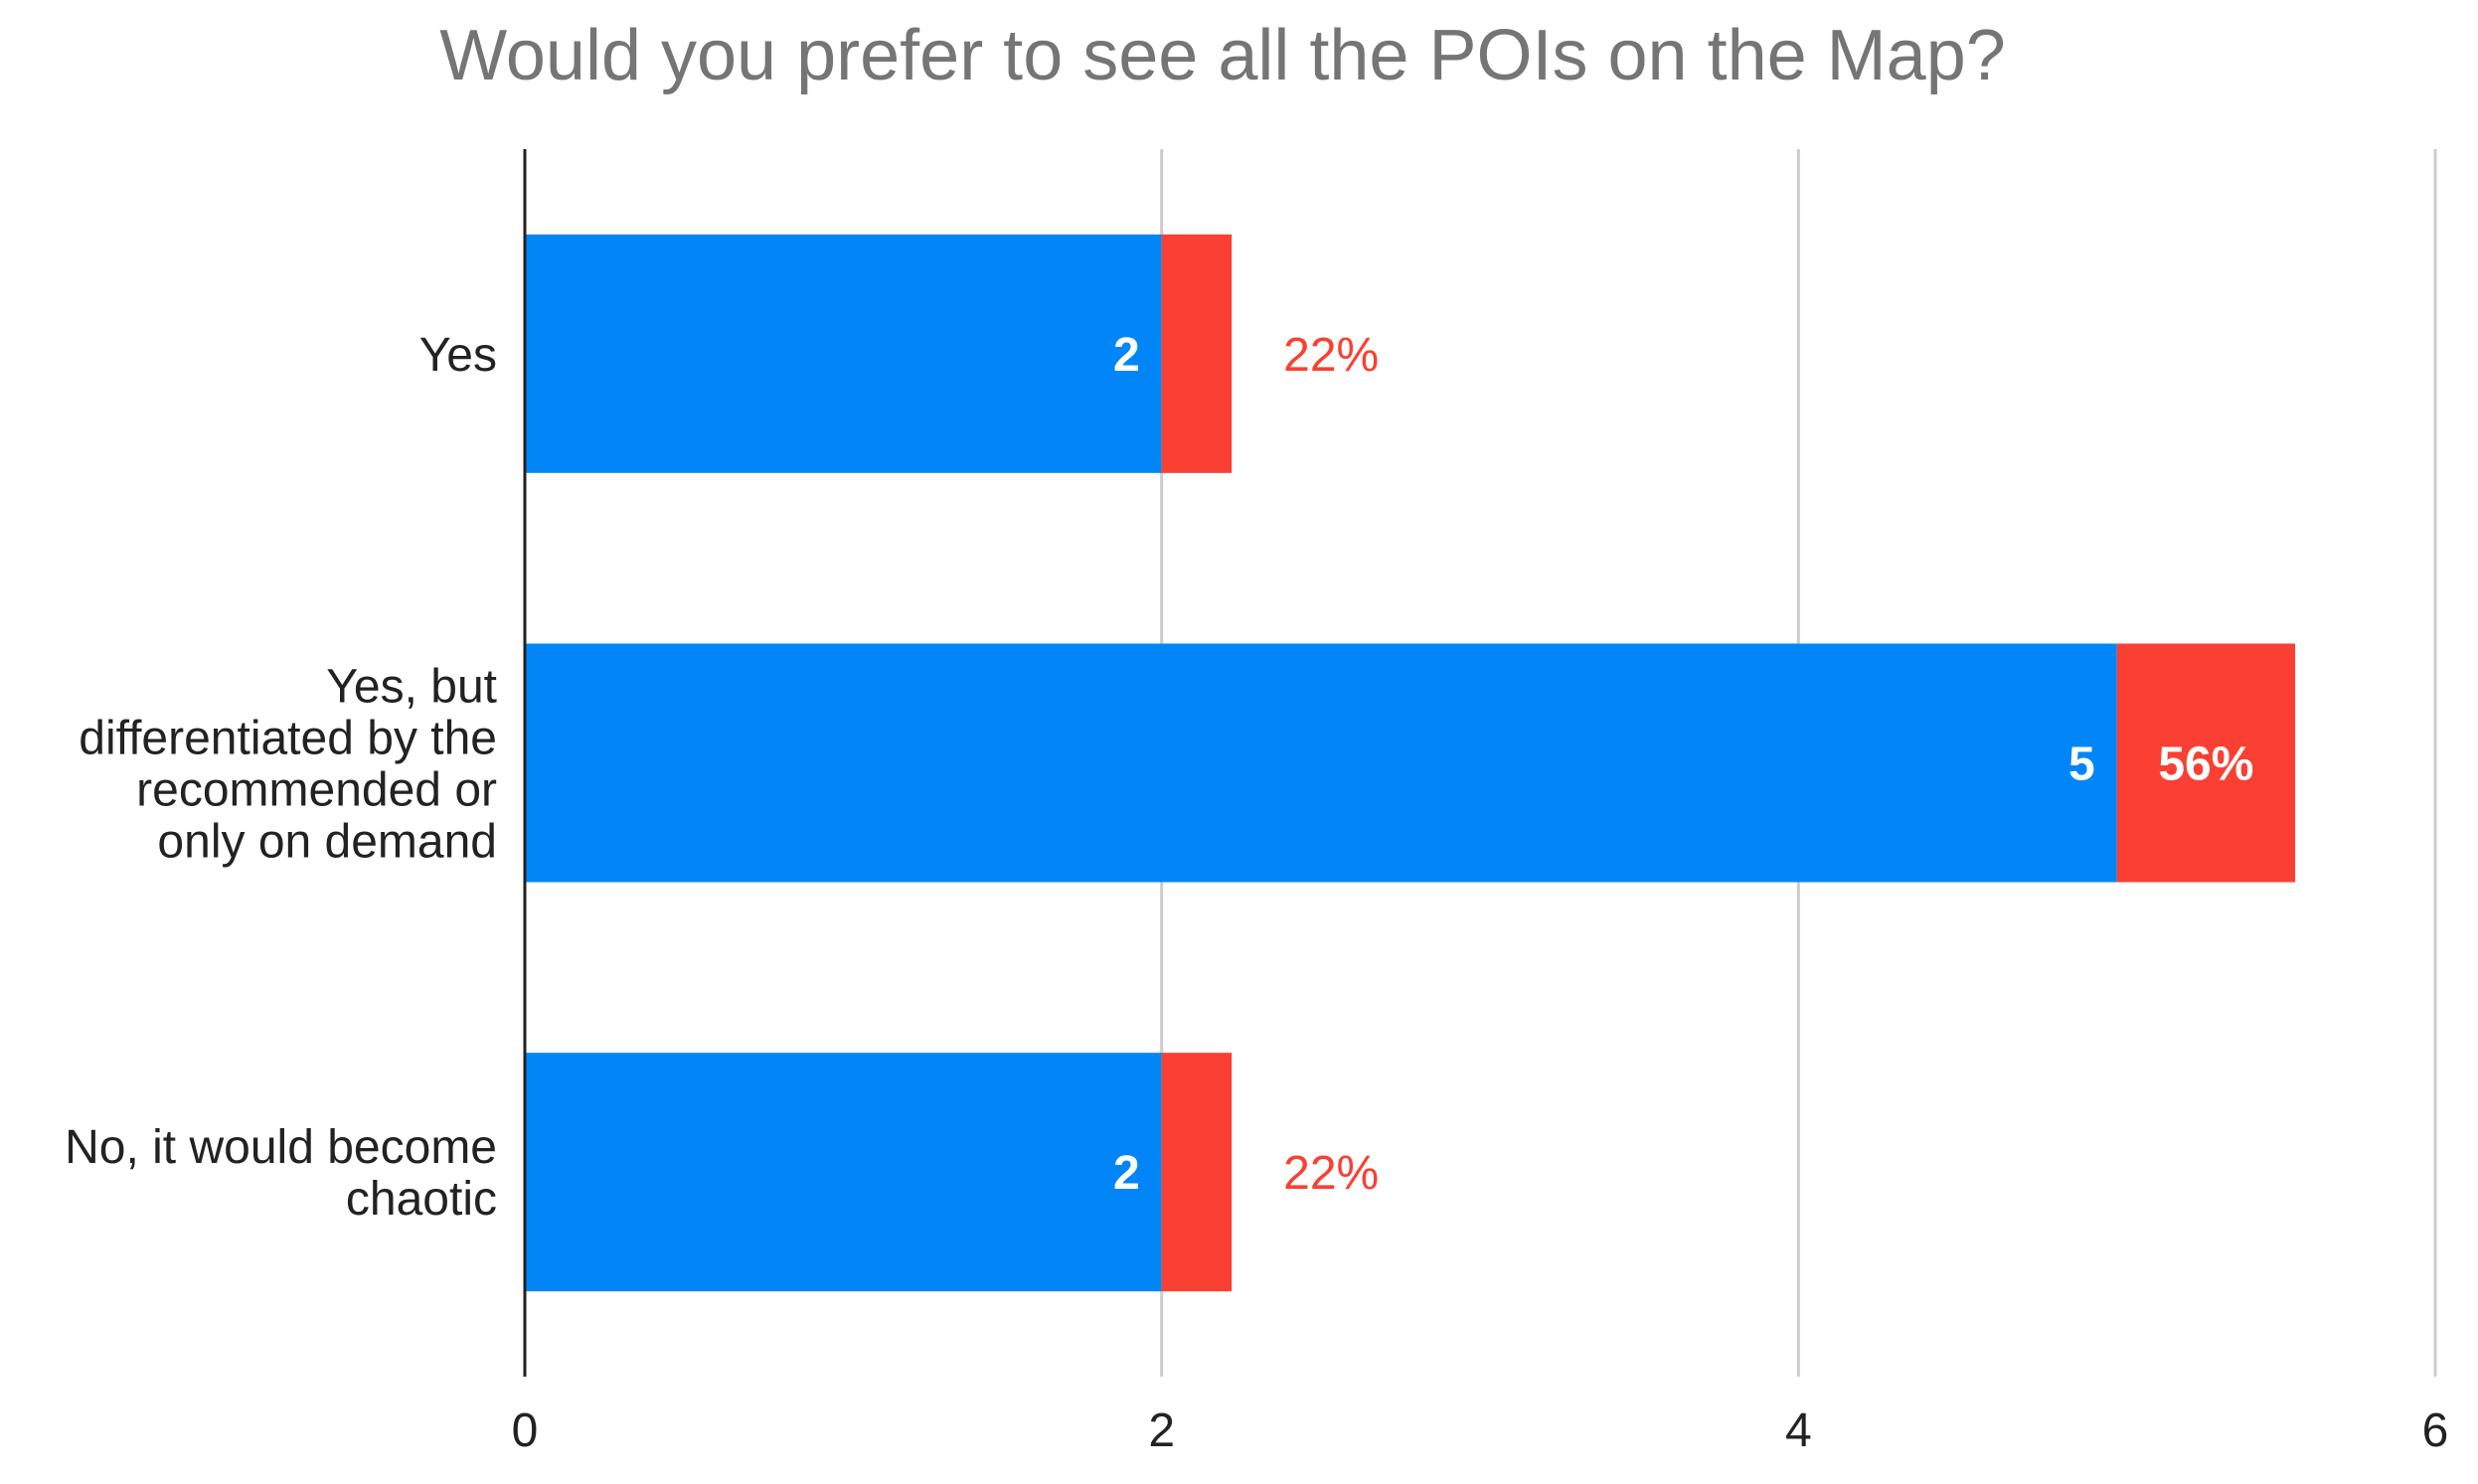 The height and width of the screenshot is (1484, 2478). What do you see at coordinates (316, 790) in the screenshot?
I see `category-label: recommended or` at bounding box center [316, 790].